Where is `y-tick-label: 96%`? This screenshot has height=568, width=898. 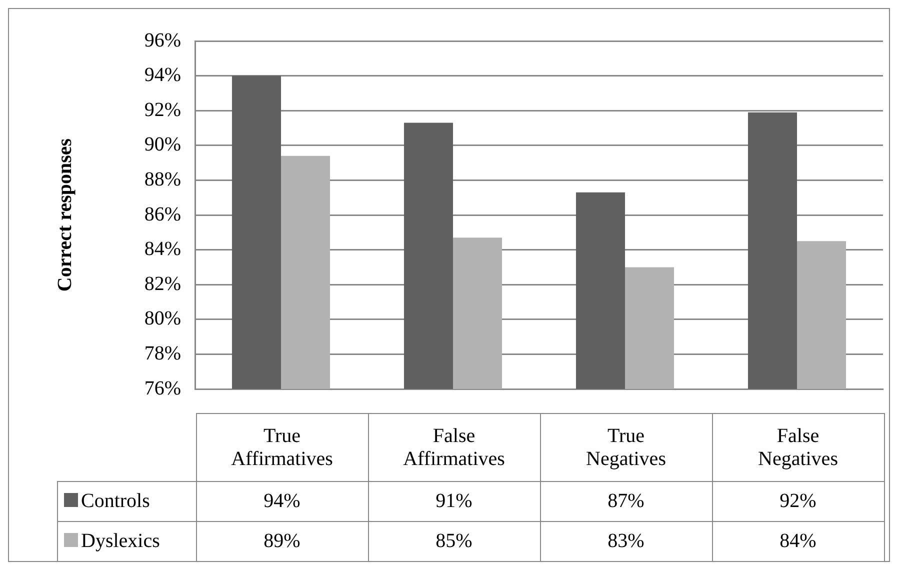
y-tick-label: 96% is located at coordinates (162, 40).